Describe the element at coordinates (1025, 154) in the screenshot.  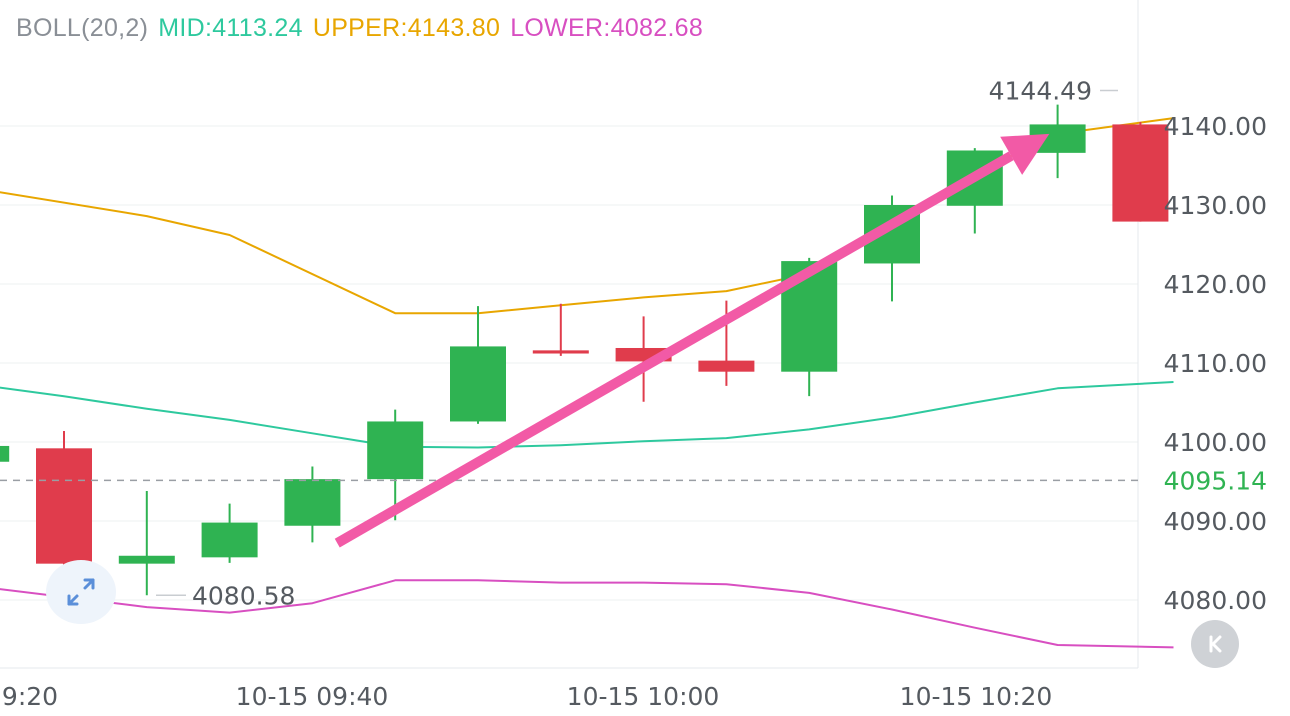
I see `trend-arrow-head` at that location.